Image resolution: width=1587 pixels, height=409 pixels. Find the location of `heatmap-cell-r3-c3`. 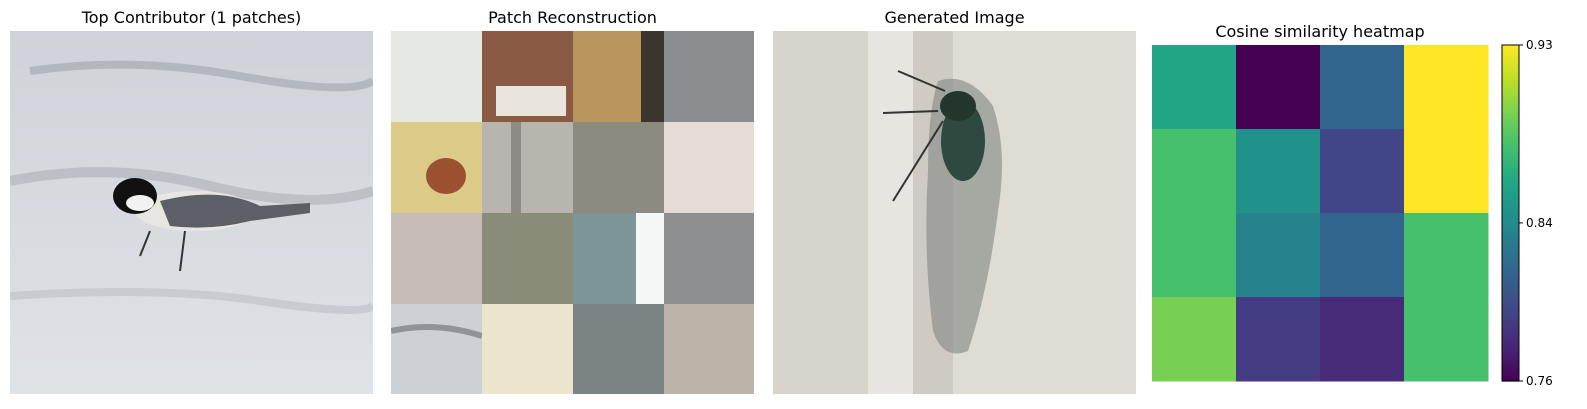

heatmap-cell-r3-c3 is located at coordinates (1446, 339).